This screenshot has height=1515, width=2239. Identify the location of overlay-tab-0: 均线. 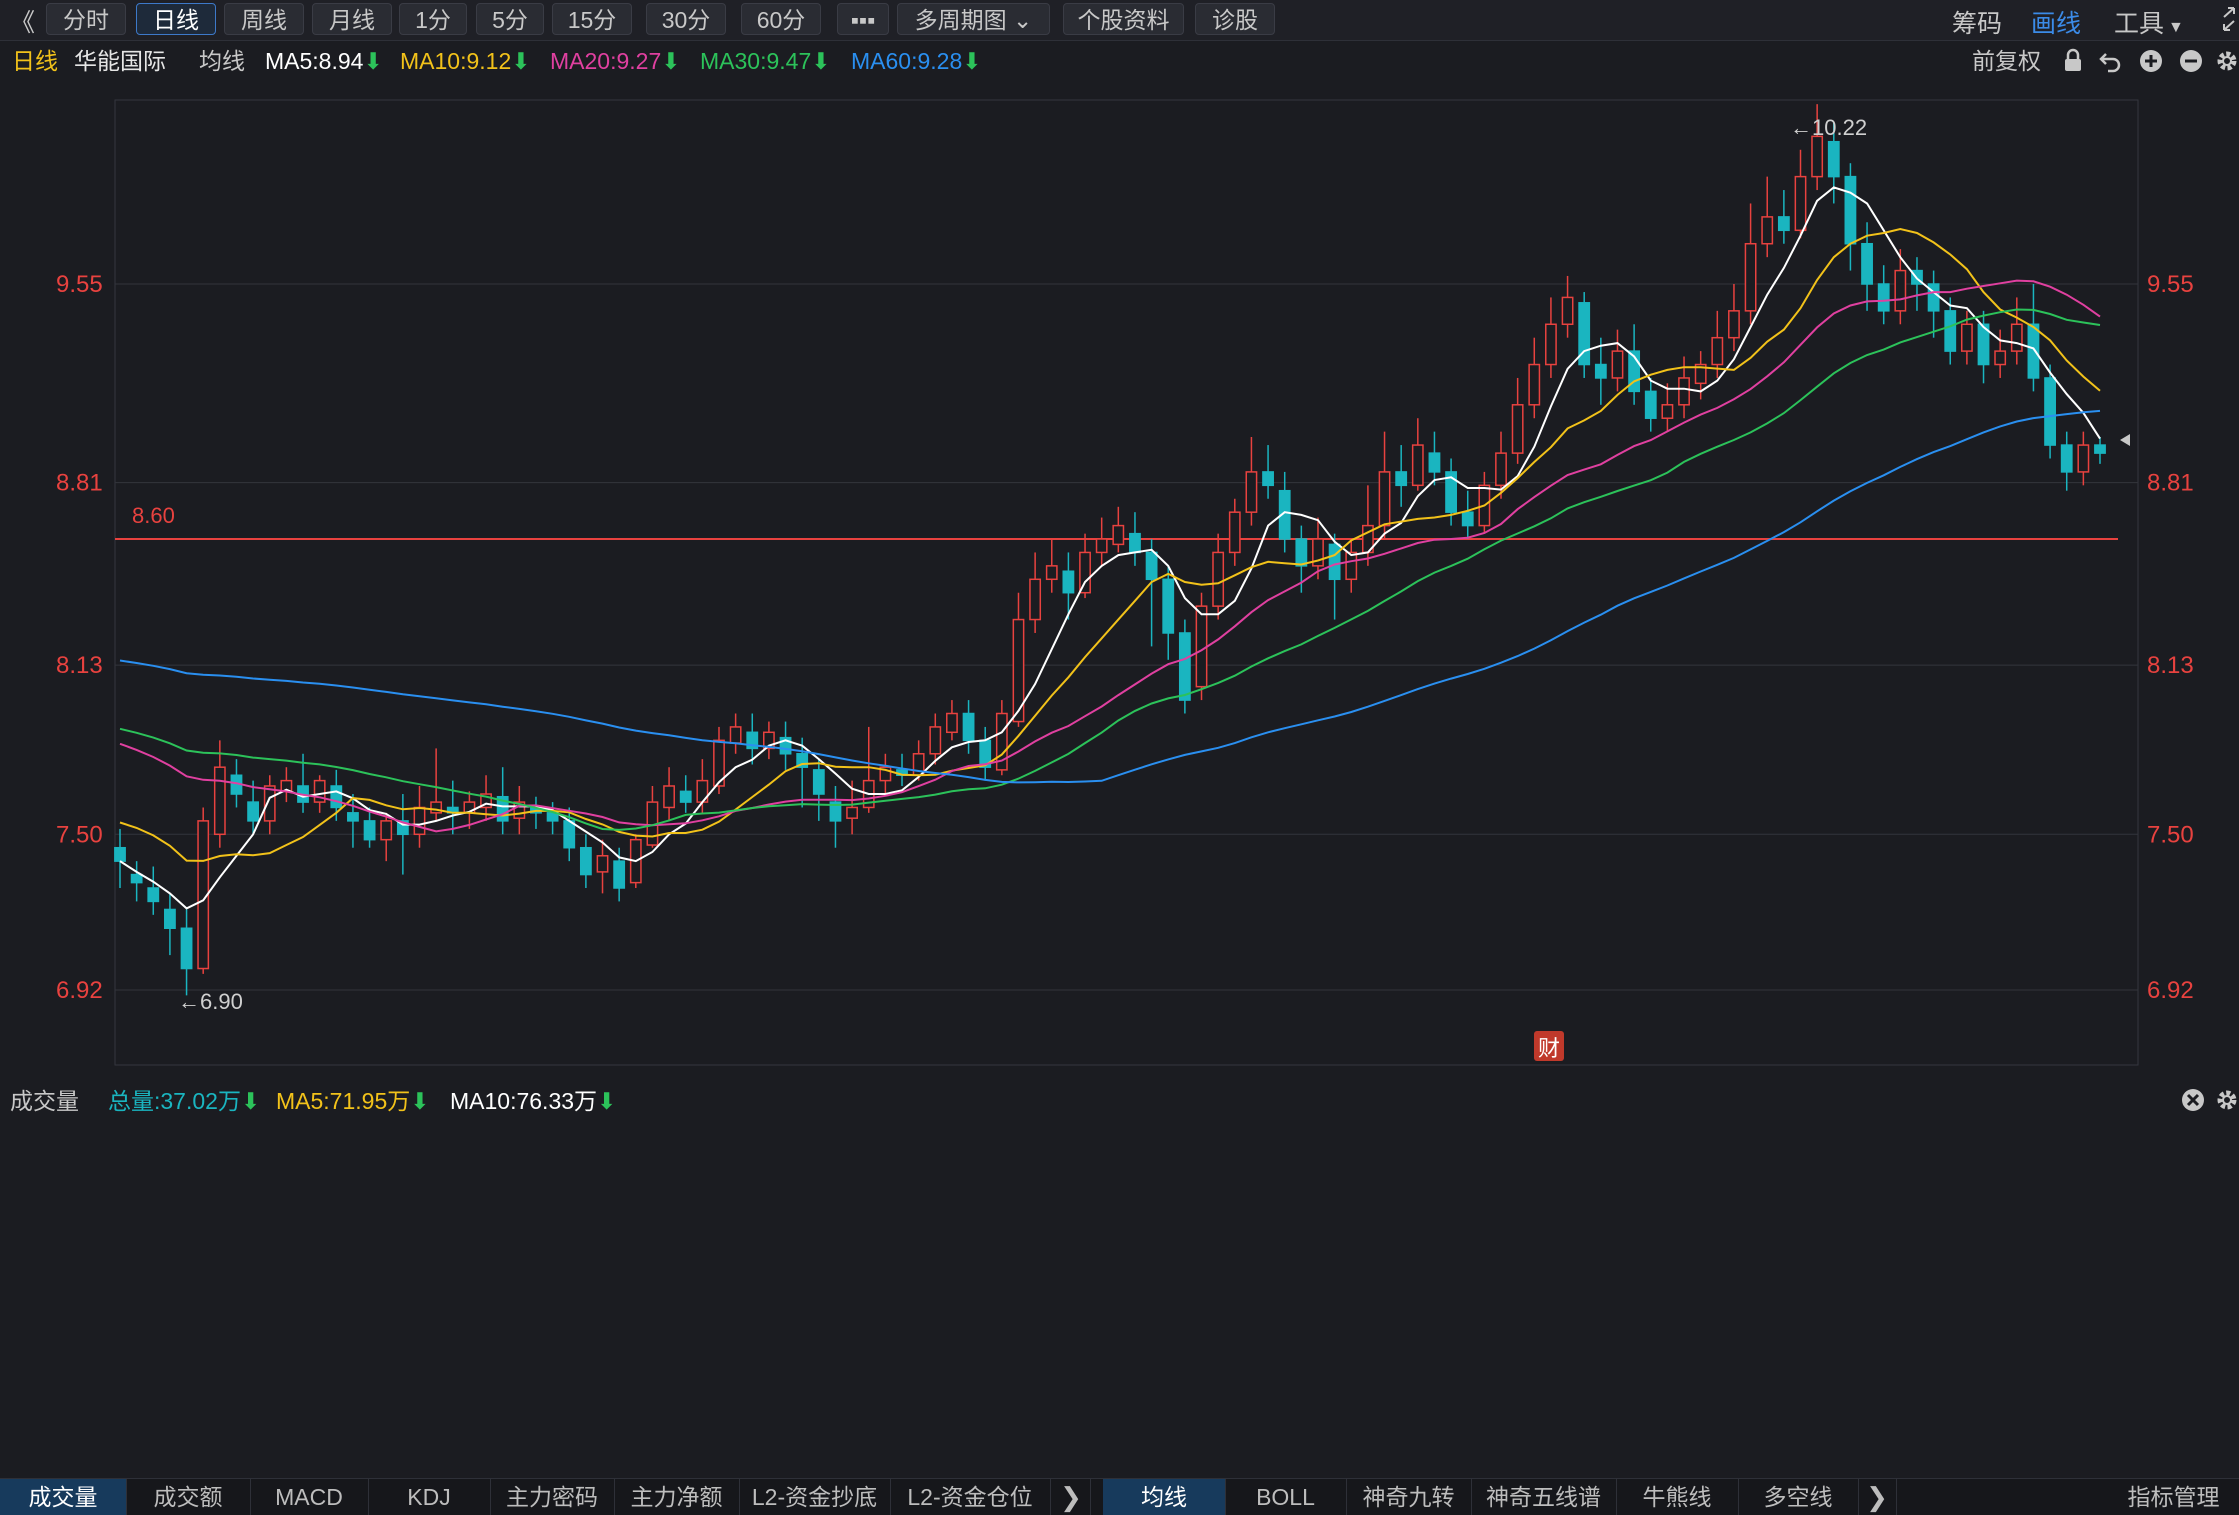
(1164, 1497).